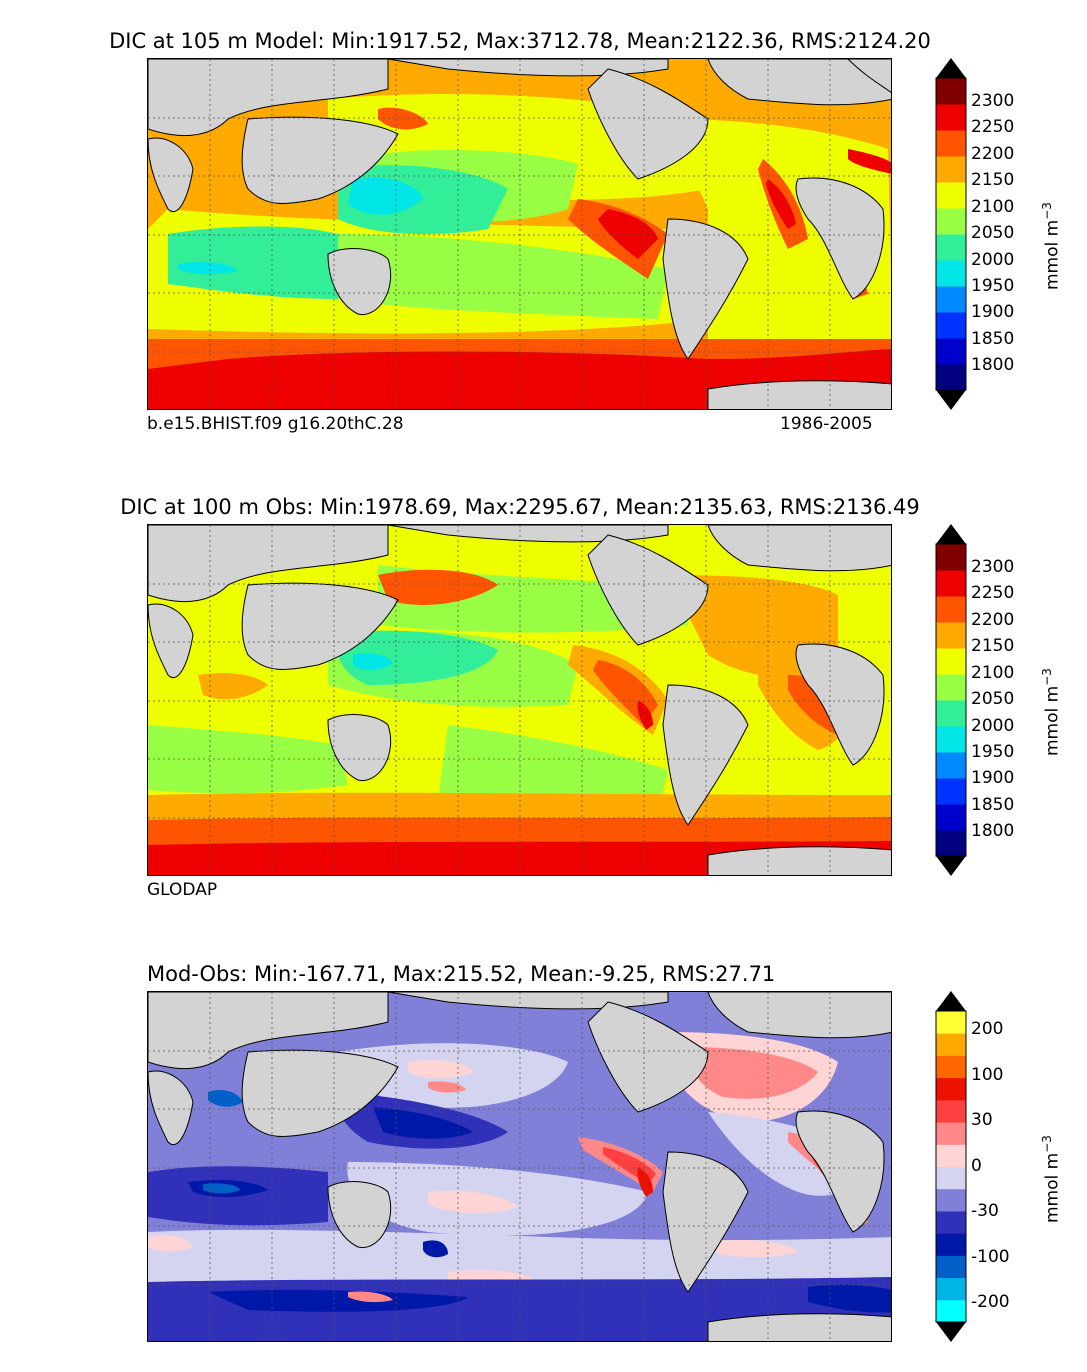 This screenshot has width=1087, height=1372. What do you see at coordinates (976, 1166) in the screenshot?
I see `cb-tick-label: 0` at bounding box center [976, 1166].